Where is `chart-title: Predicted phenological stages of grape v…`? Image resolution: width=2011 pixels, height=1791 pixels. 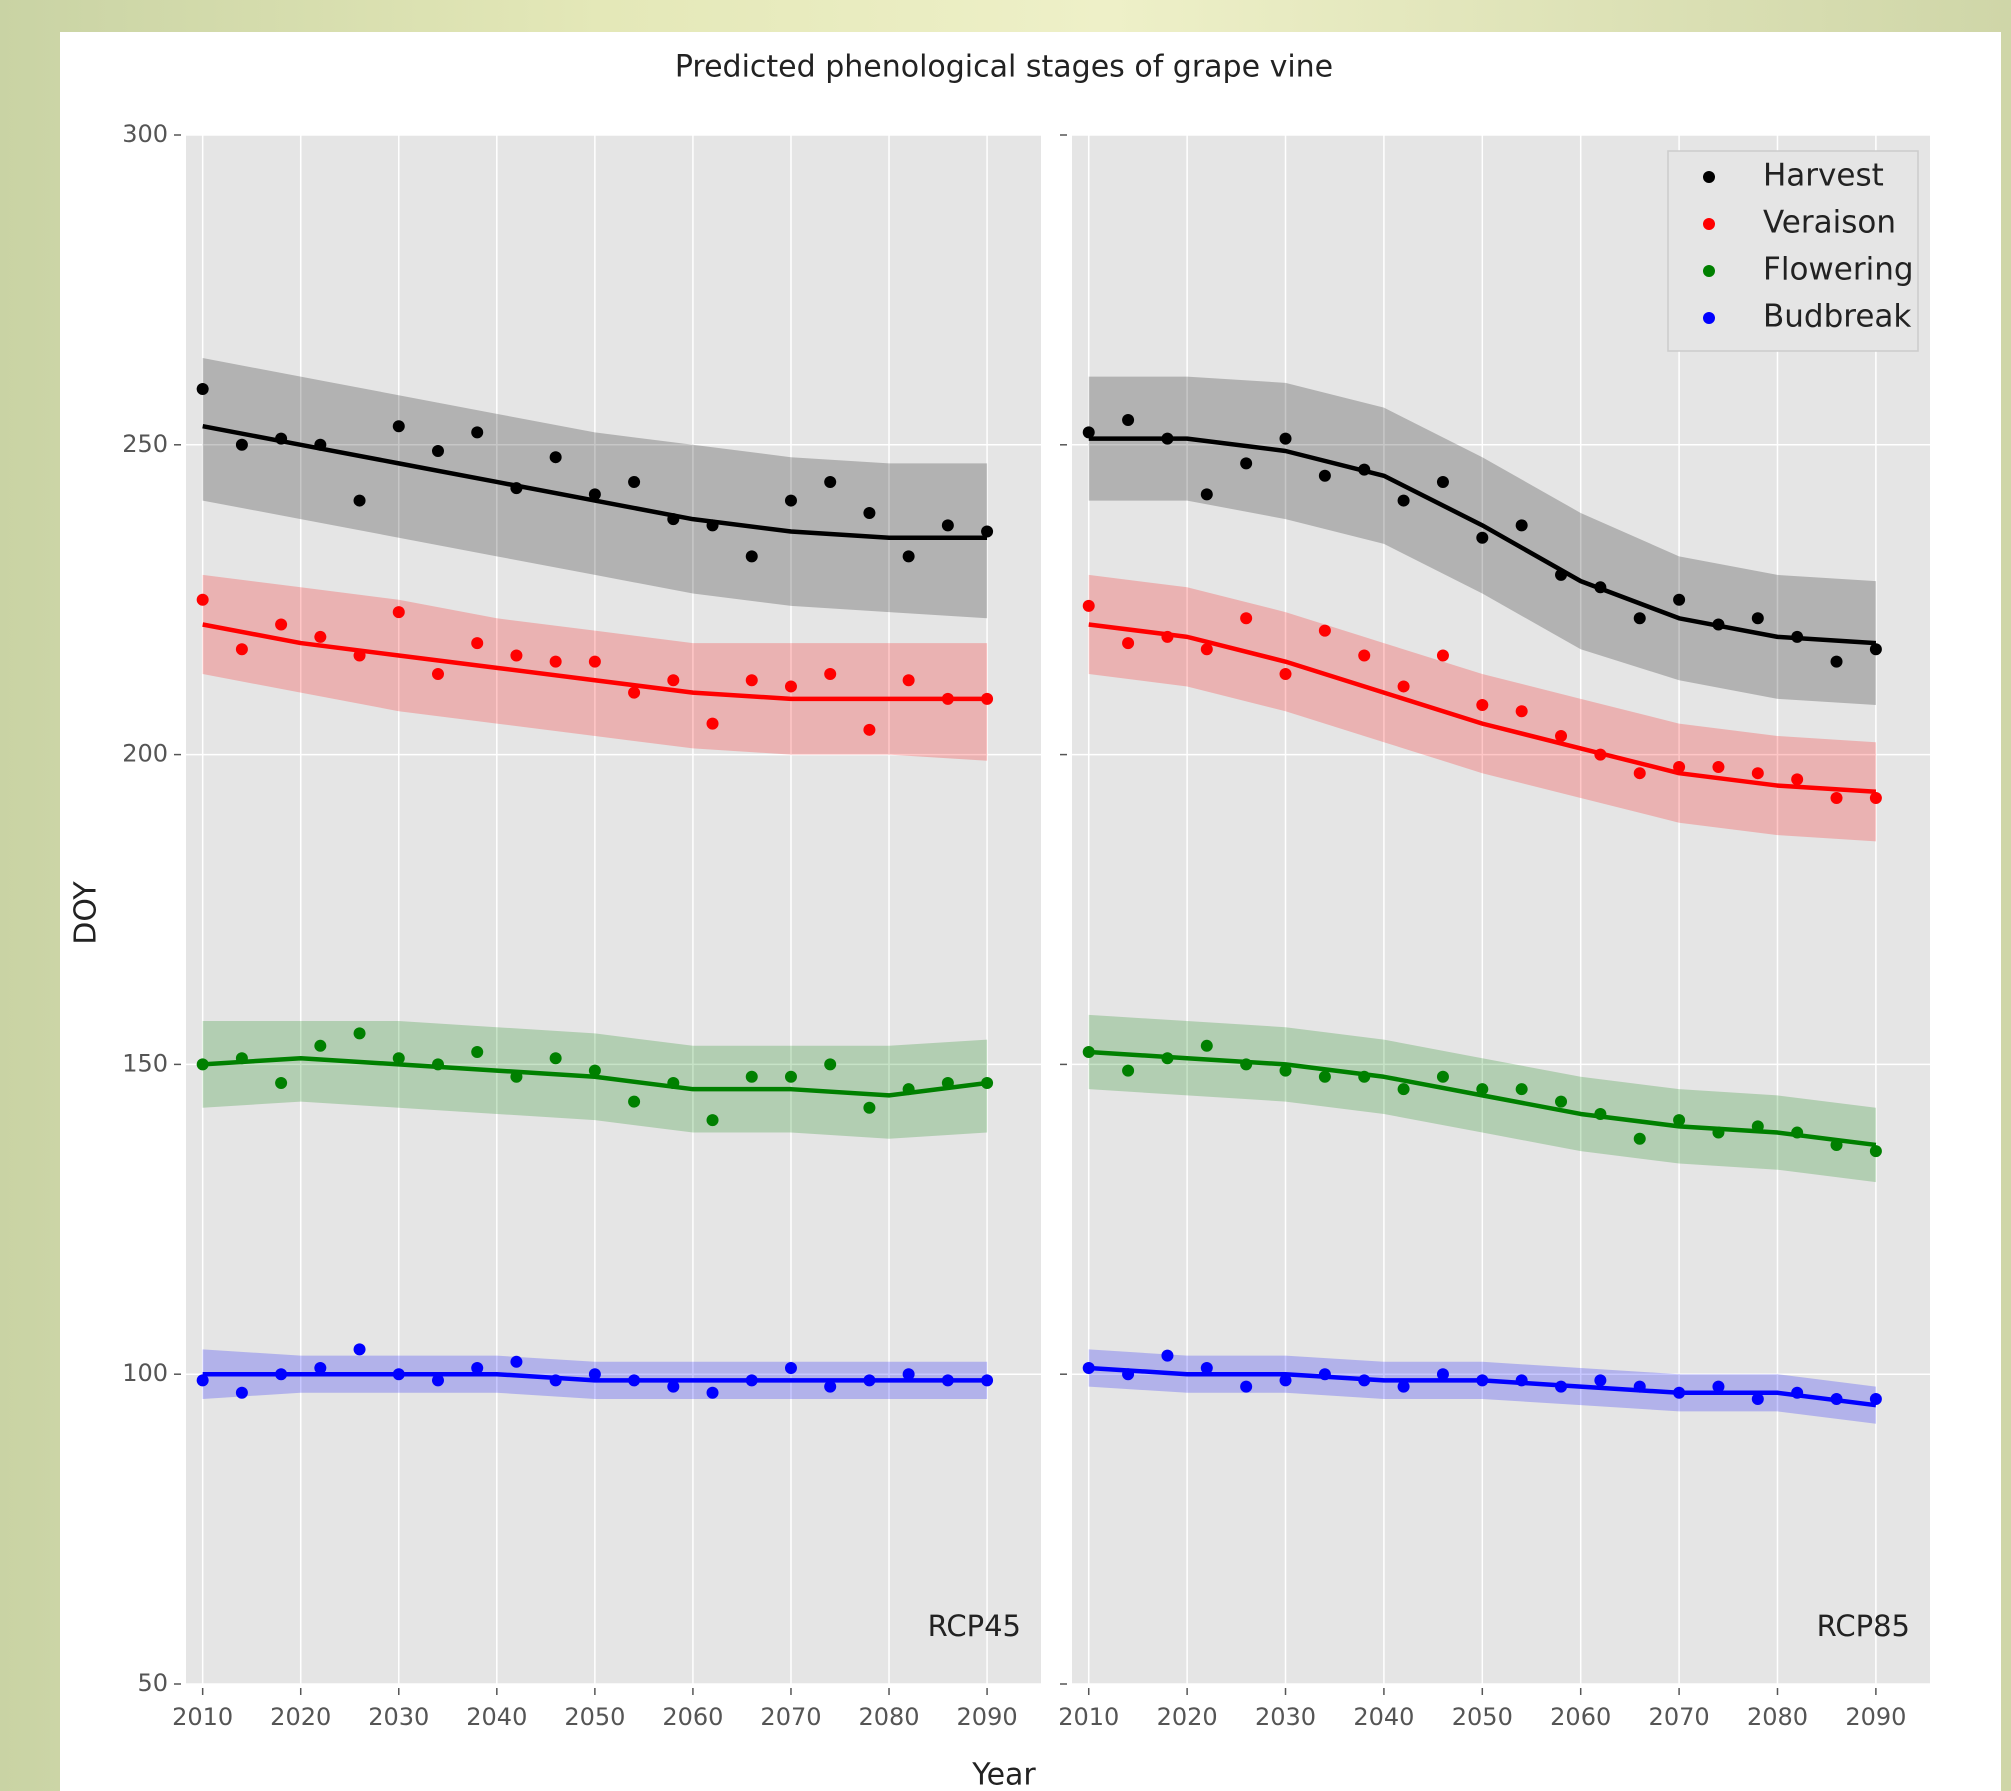
chart-title: Predicted phenological stages of grape v… is located at coordinates (1004, 67).